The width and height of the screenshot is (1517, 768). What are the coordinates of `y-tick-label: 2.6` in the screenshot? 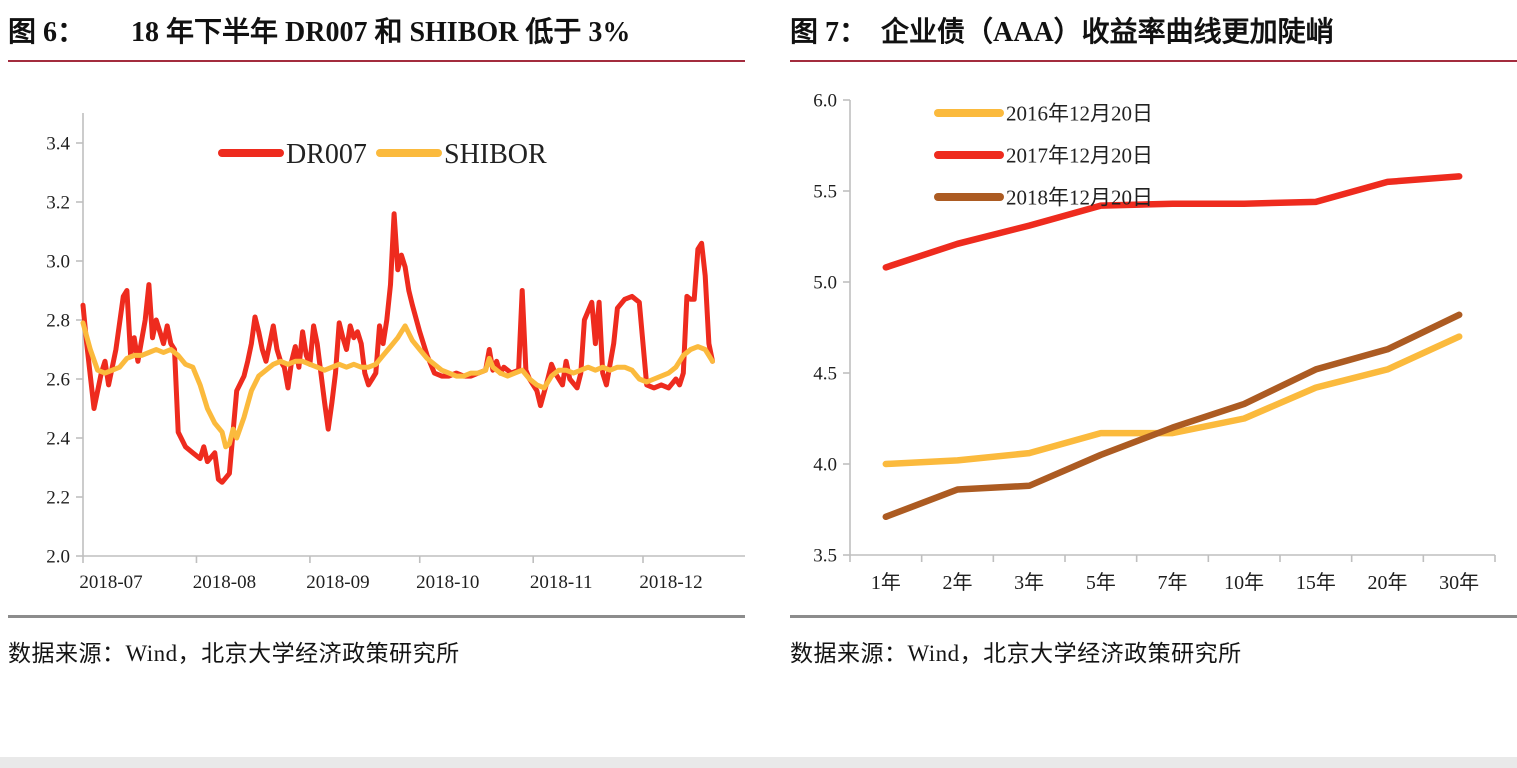 It's located at (58, 380).